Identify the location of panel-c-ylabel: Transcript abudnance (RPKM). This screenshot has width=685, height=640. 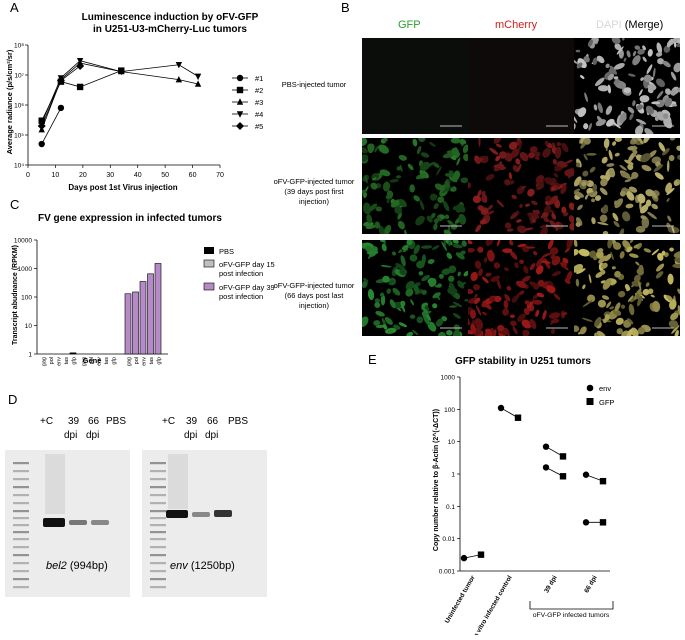
(15, 295).